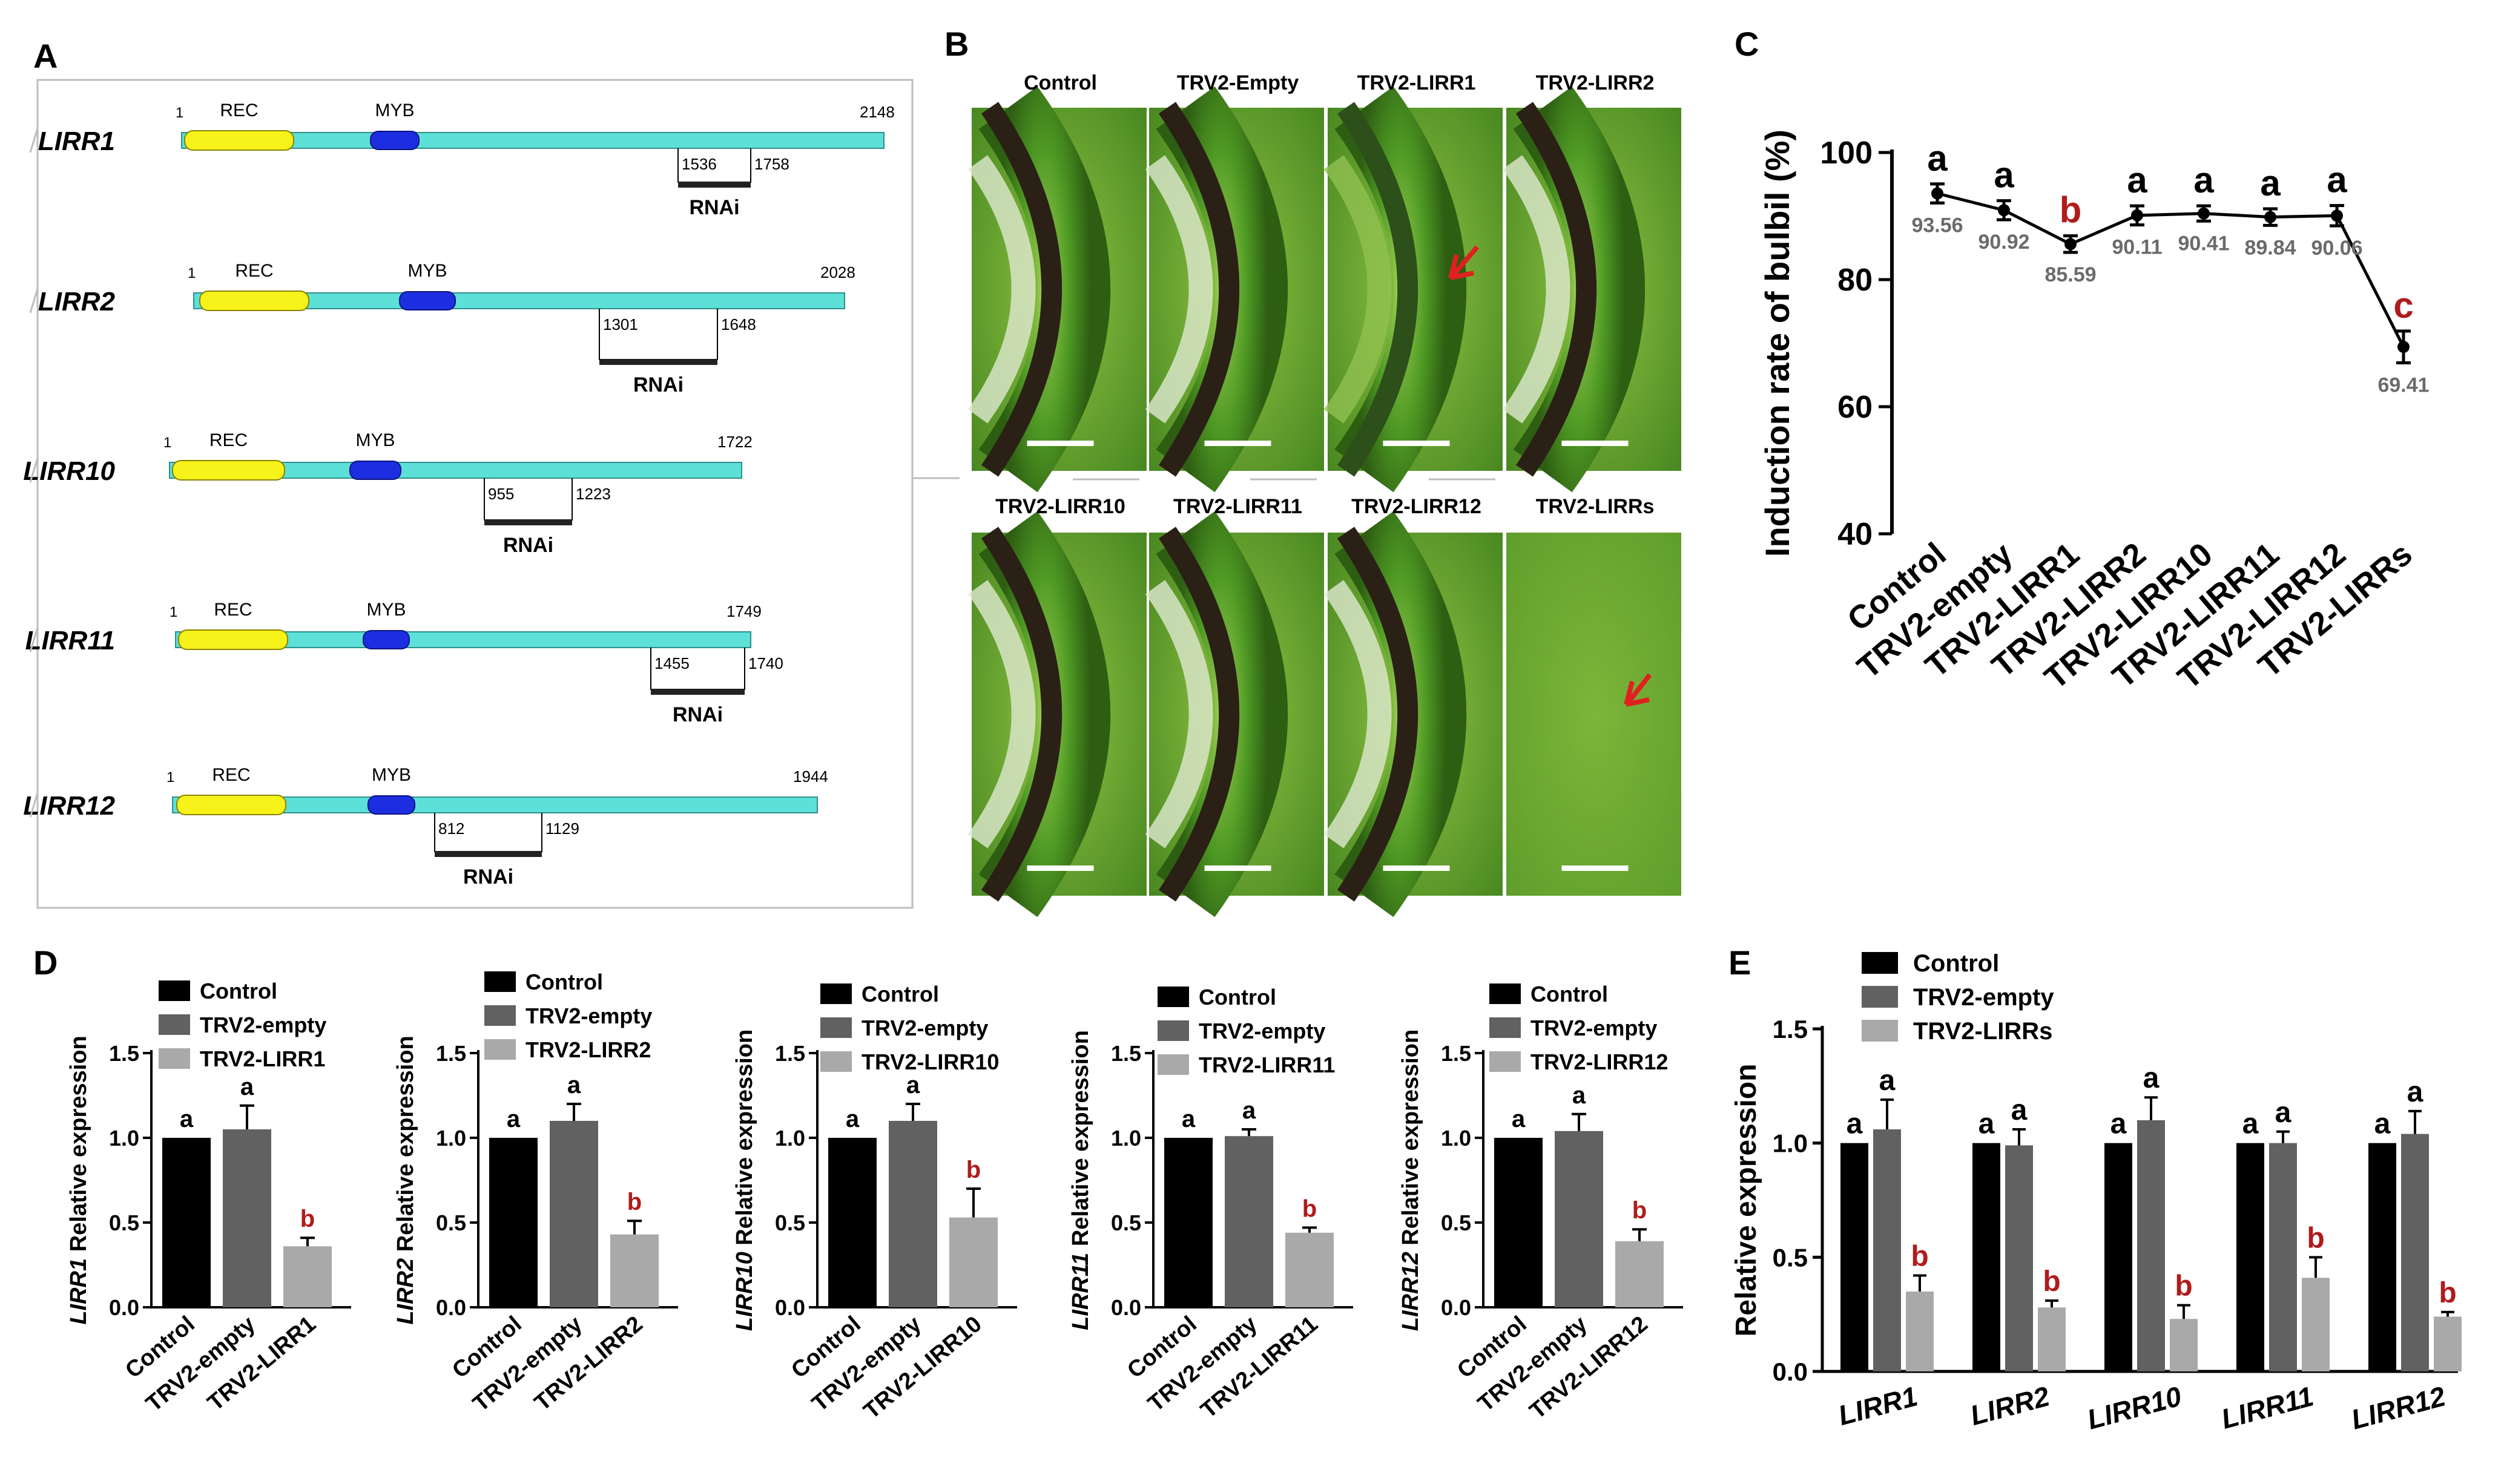  I want to click on gene-name: LIRR11, so click(70, 641).